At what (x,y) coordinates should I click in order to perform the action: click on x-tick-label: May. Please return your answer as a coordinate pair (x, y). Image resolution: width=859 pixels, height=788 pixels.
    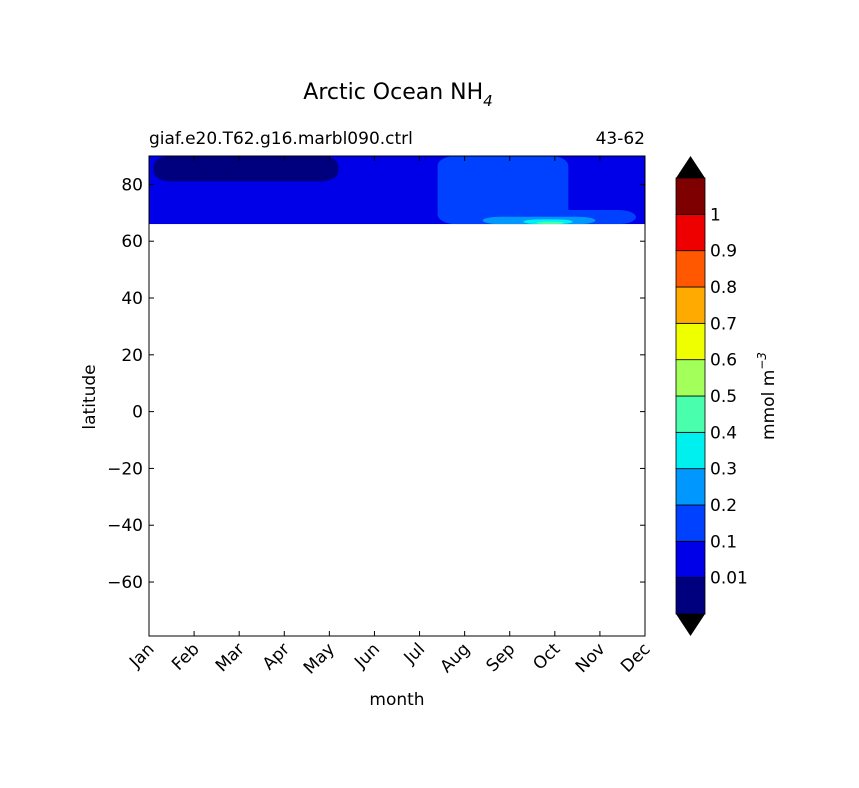
    Looking at the image, I should click on (319, 658).